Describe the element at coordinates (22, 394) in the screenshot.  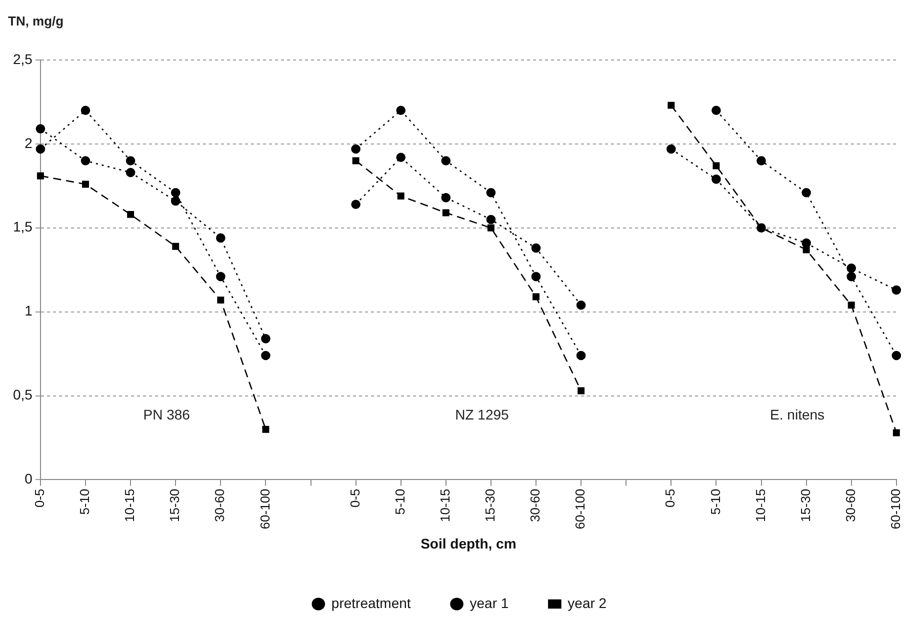
I see `y-tick-label: 0,5` at that location.